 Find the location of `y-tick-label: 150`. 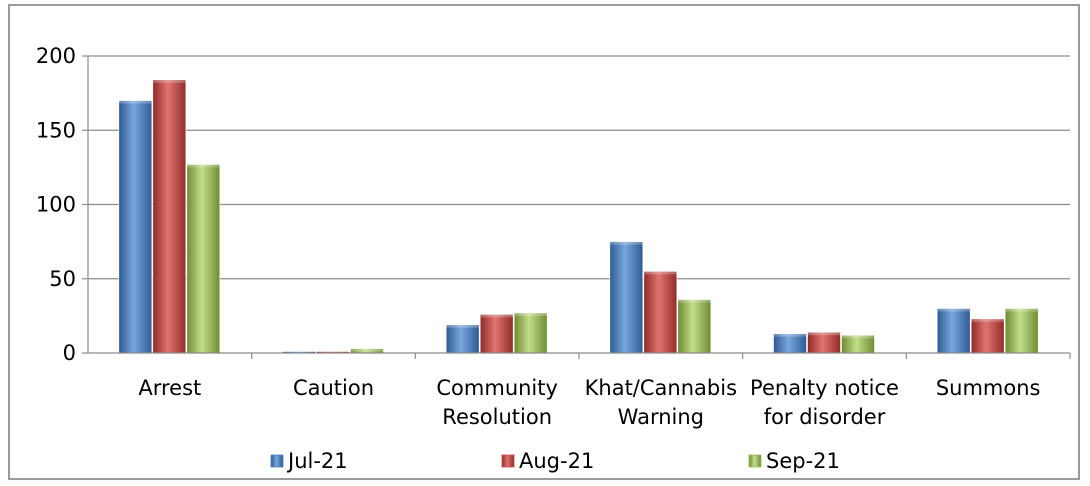

y-tick-label: 150 is located at coordinates (56, 130).